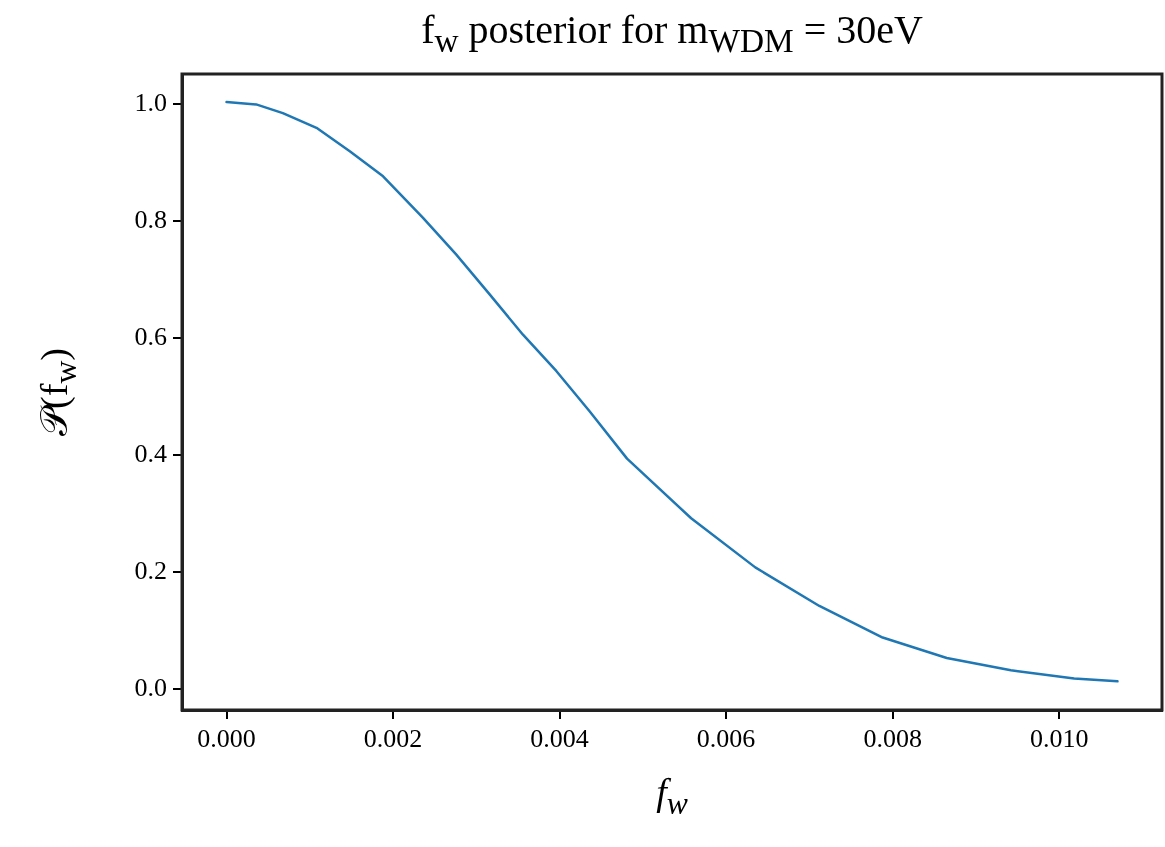 The width and height of the screenshot is (1165, 847). Describe the element at coordinates (150, 687) in the screenshot. I see `y-tick-label: 0.0` at that location.